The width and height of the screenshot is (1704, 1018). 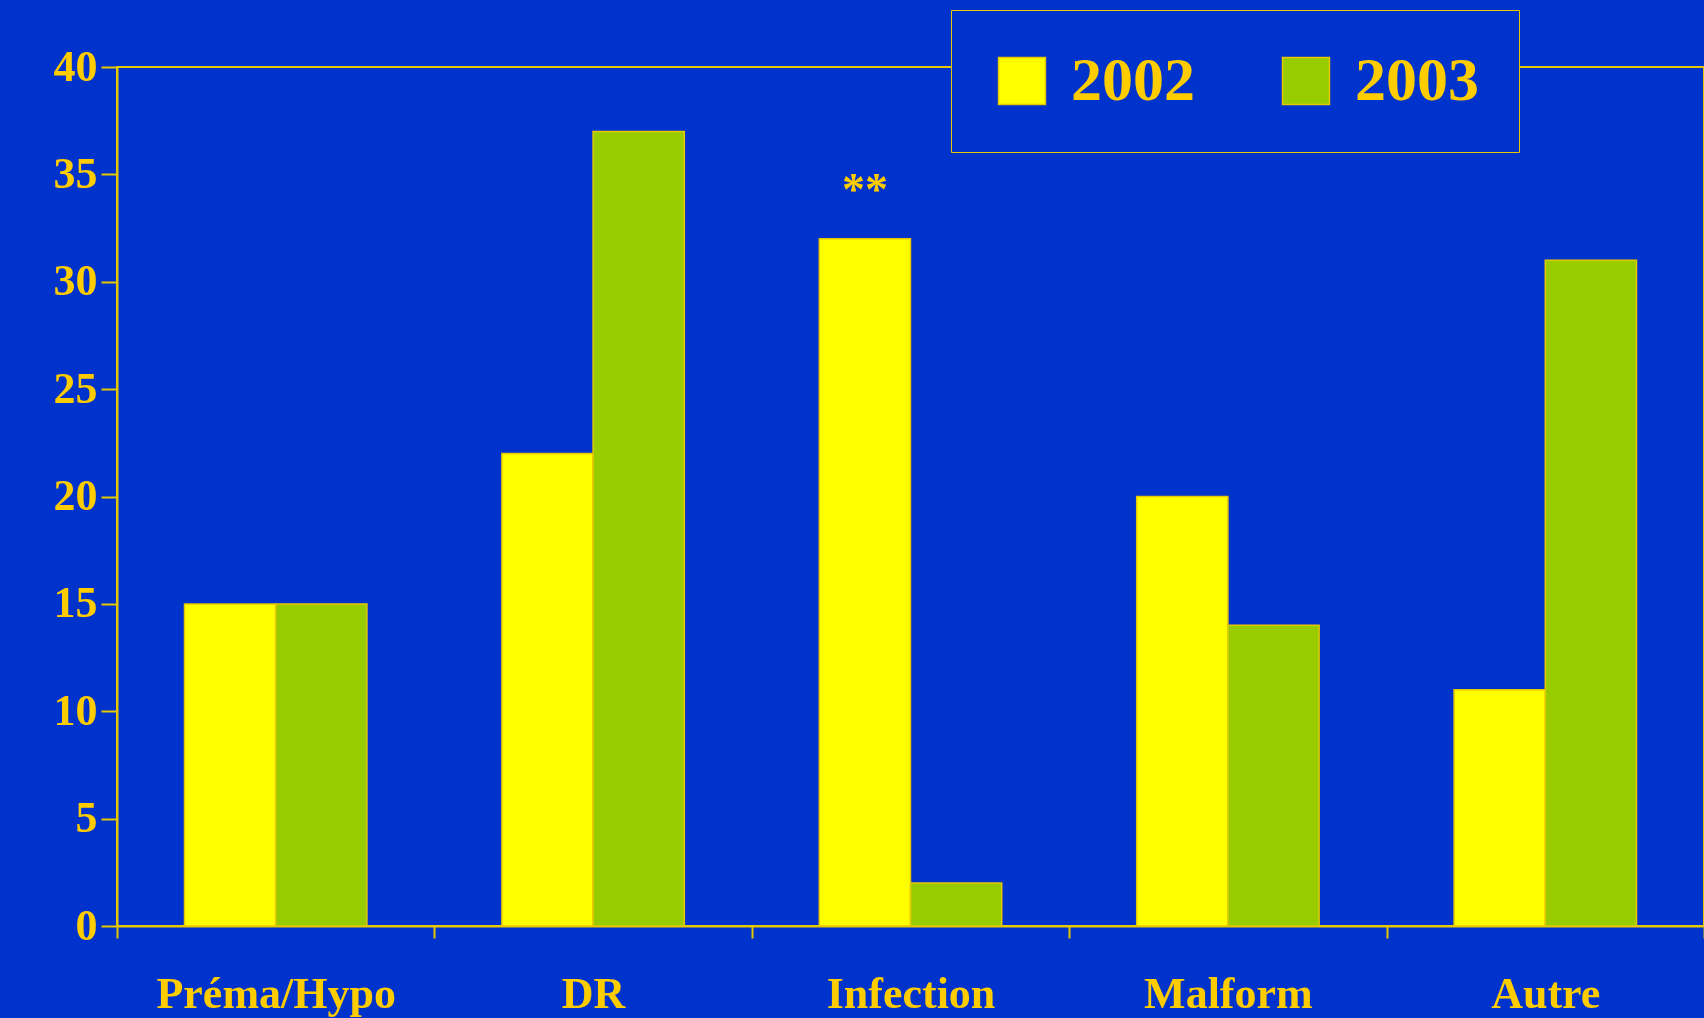 What do you see at coordinates (75, 173) in the screenshot?
I see `y-tick-label: 35` at bounding box center [75, 173].